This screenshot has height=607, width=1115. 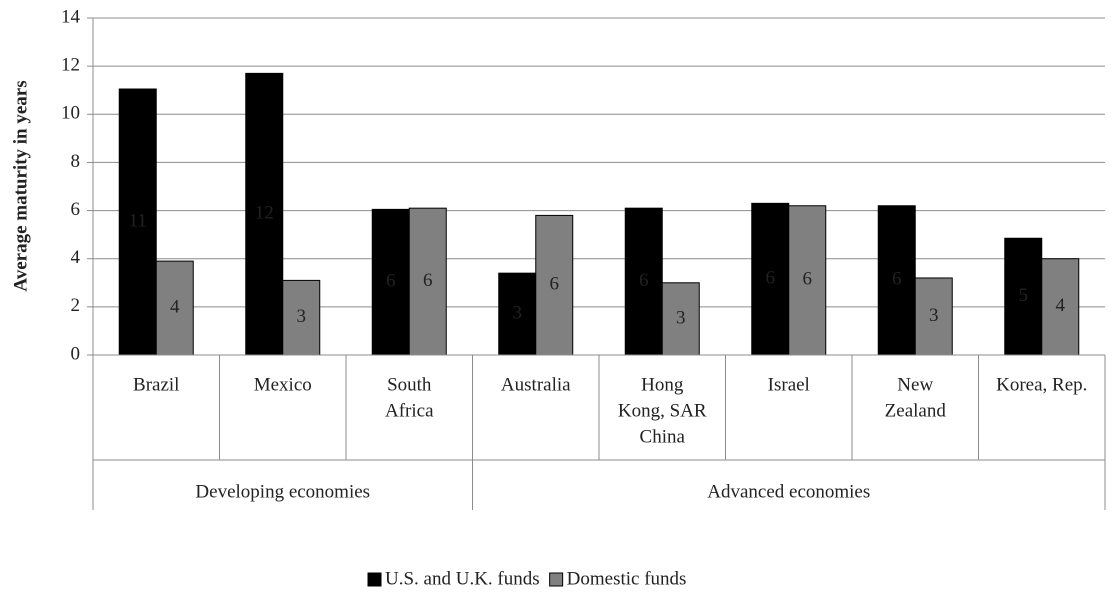 I want to click on y-tick-label: 4, so click(x=76, y=257).